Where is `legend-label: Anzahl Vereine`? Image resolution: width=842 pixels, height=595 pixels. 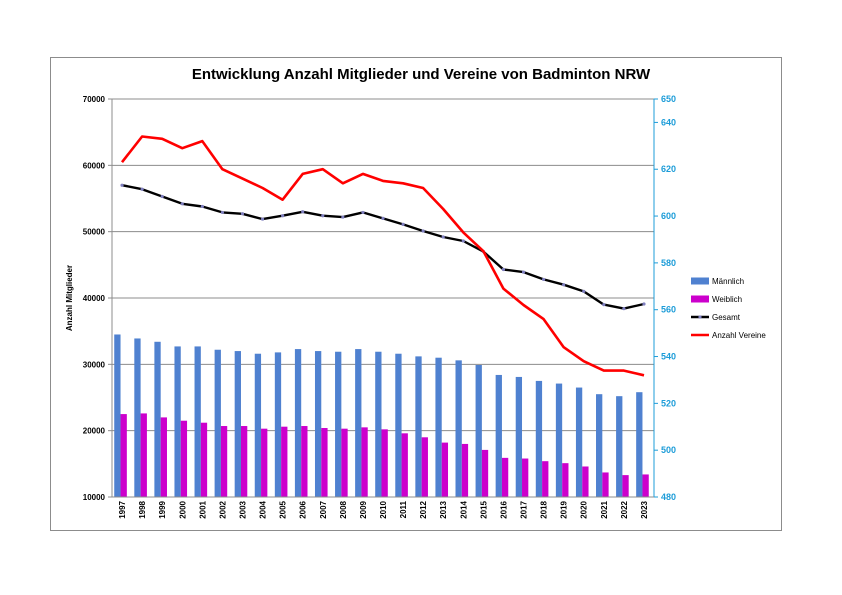
legend-label: Anzahl Vereine is located at coordinates (739, 335).